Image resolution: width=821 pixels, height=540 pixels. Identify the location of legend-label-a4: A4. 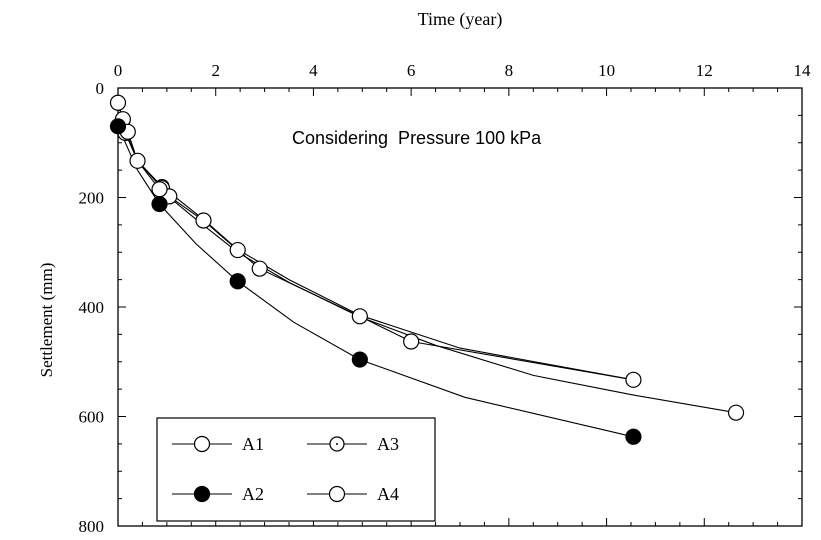
(388, 494).